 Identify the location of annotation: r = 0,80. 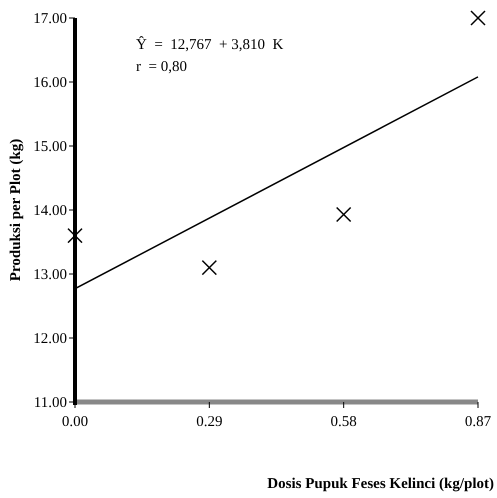
(161, 67).